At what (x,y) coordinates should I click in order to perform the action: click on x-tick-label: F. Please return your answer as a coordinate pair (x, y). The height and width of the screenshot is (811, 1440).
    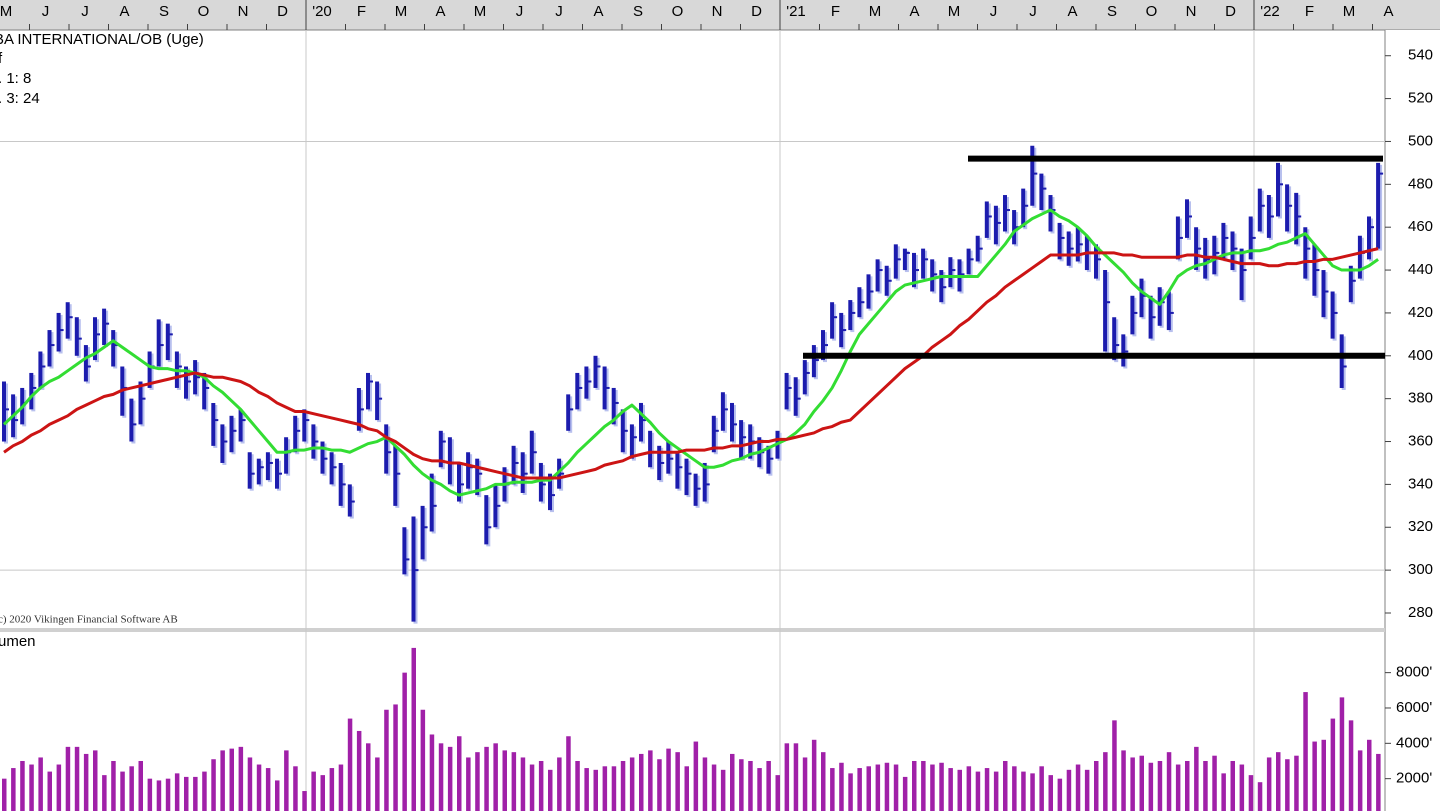
    Looking at the image, I should click on (361, 11).